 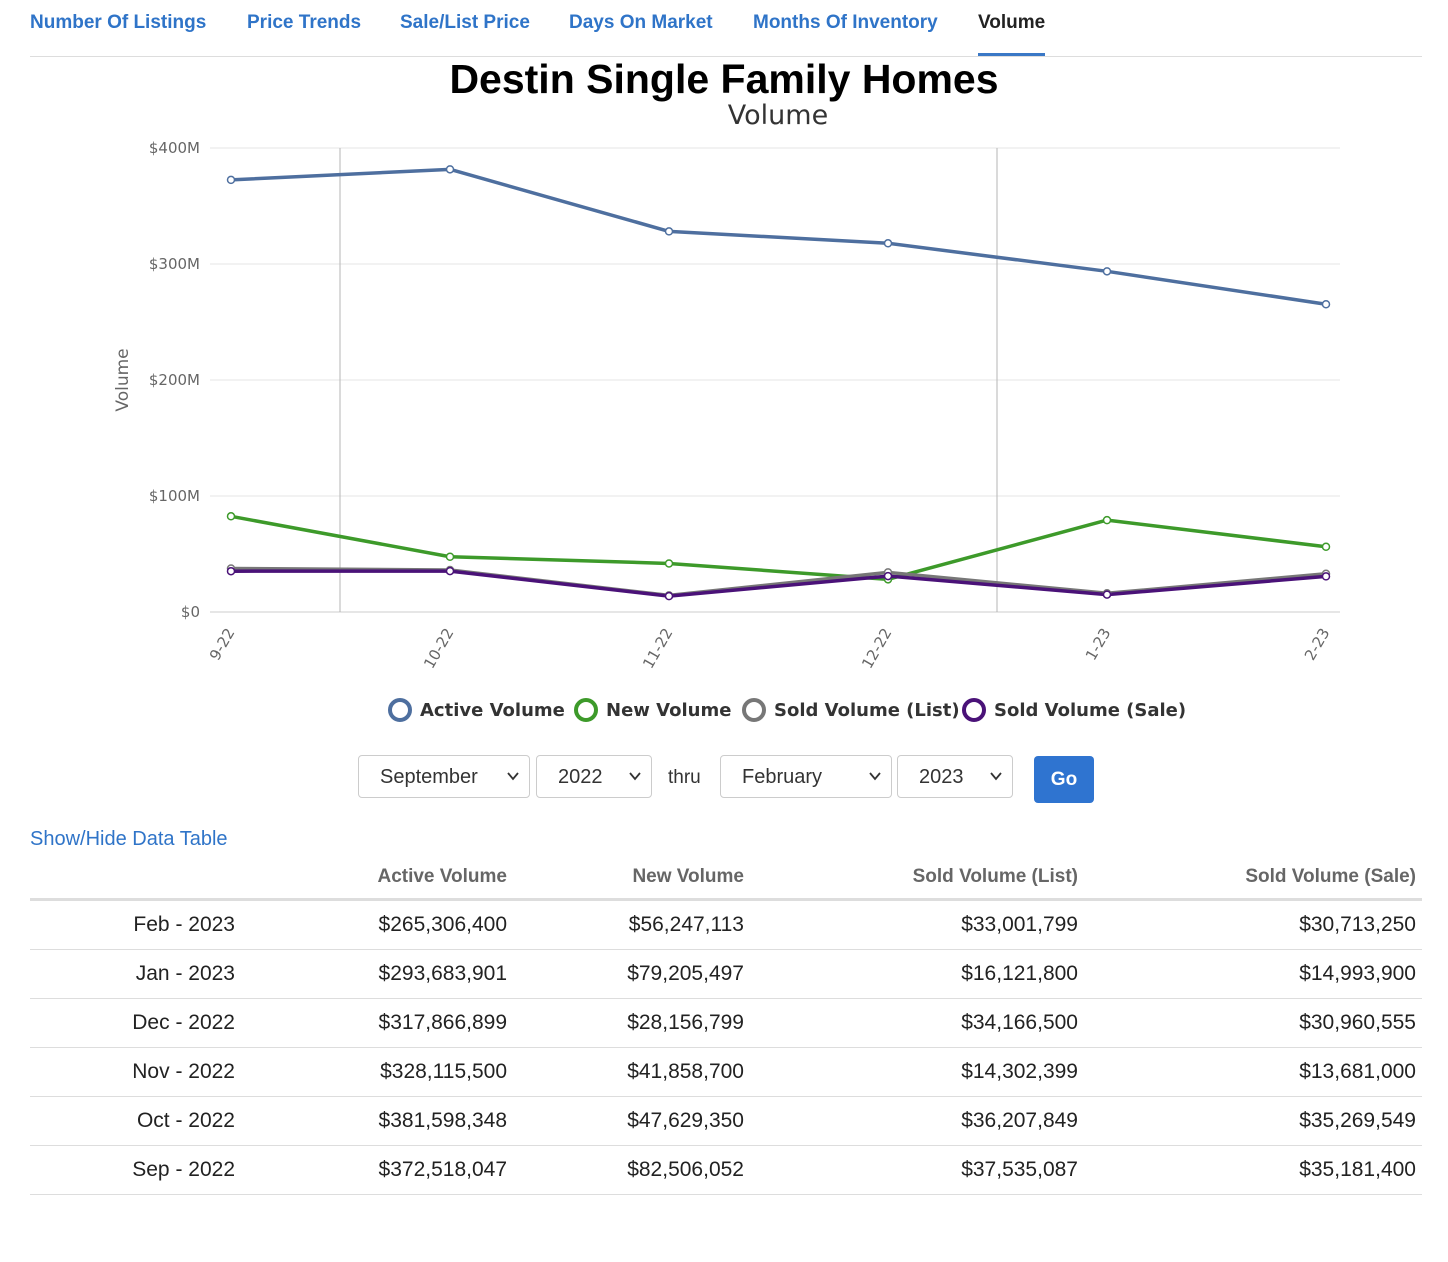 I want to click on table-cell: $82,506,052, so click(x=631, y=1170).